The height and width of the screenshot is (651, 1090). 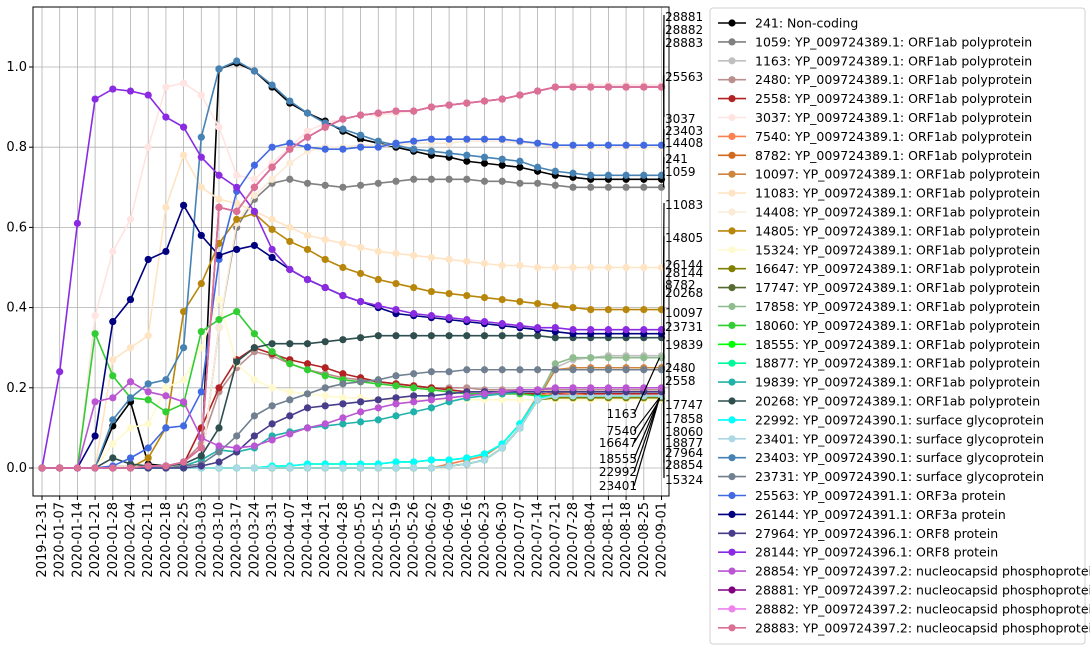 I want to click on annotation-label: 28881, so click(x=684, y=17).